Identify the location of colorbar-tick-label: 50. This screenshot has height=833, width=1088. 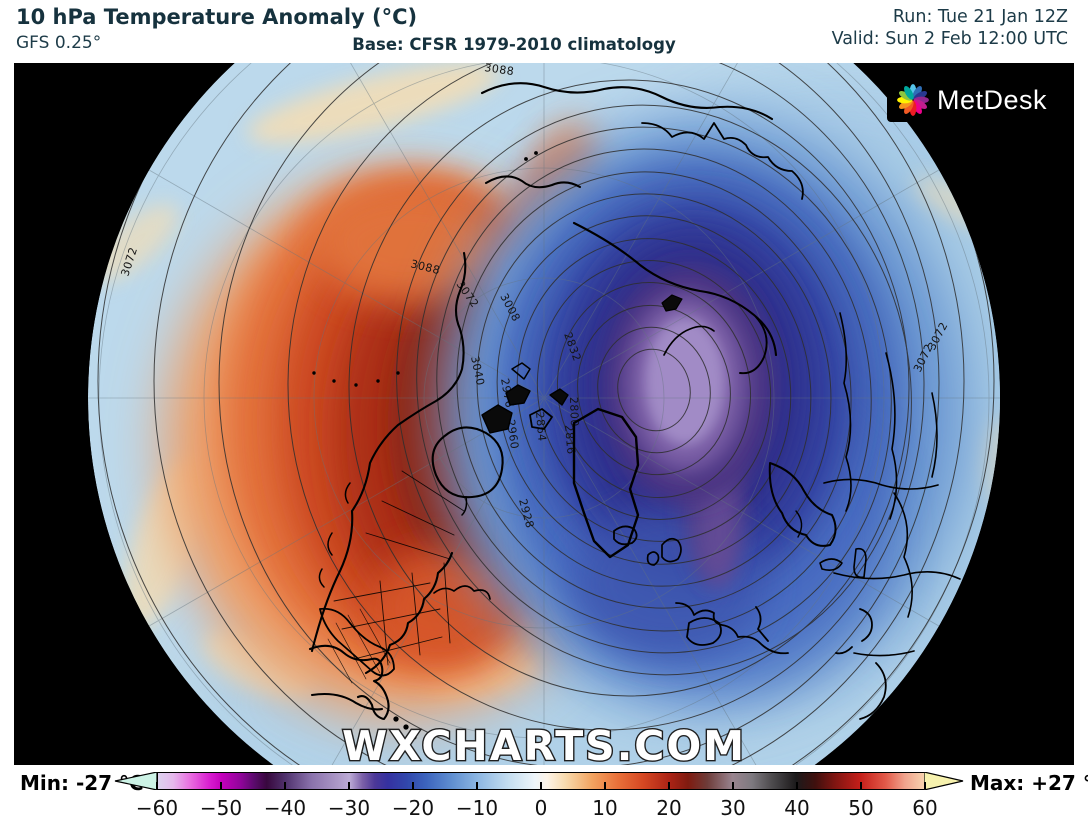
(861, 808).